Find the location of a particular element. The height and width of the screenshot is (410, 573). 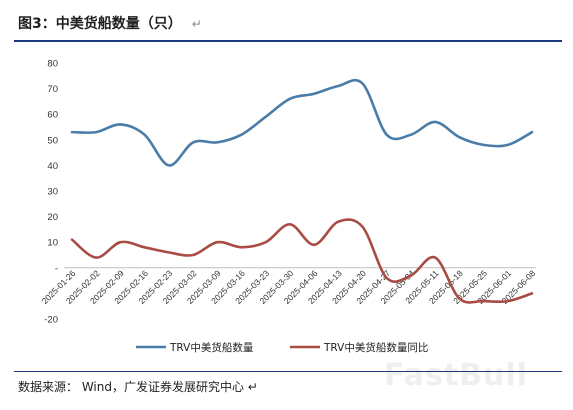

y-tick-label: 30 is located at coordinates (52, 192).